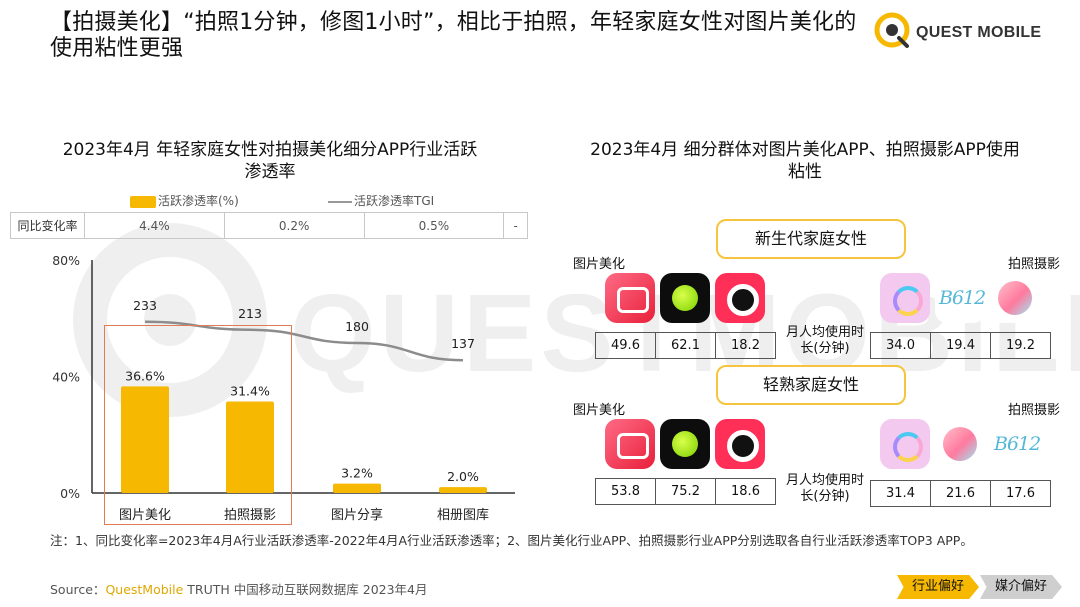 Image resolution: width=1080 pixels, height=607 pixels. I want to click on tgi-value-label: 213, so click(250, 313).